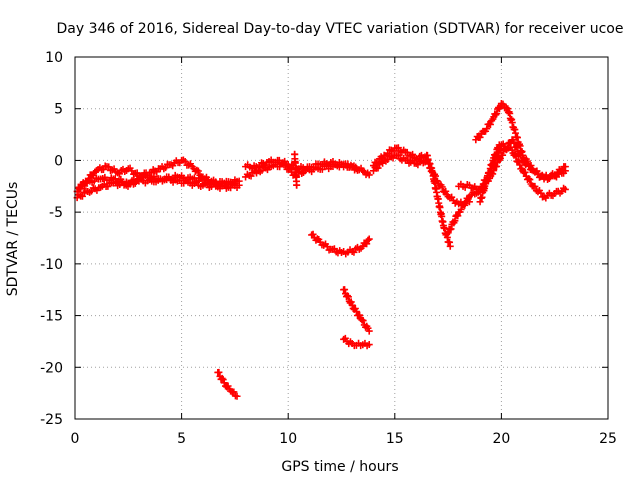  I want to click on y-axis-label: SDTVAR / TECUs, so click(13, 239).